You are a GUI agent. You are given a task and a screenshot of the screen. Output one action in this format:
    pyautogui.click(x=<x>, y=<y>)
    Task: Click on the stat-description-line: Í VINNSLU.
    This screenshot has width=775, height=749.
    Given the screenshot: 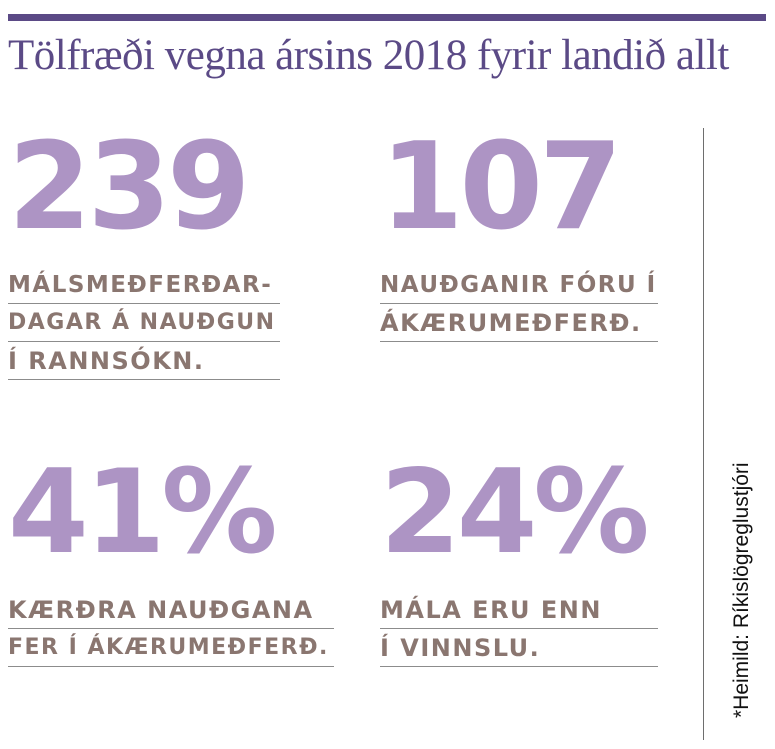 What is the action you would take?
    pyautogui.click(x=519, y=648)
    